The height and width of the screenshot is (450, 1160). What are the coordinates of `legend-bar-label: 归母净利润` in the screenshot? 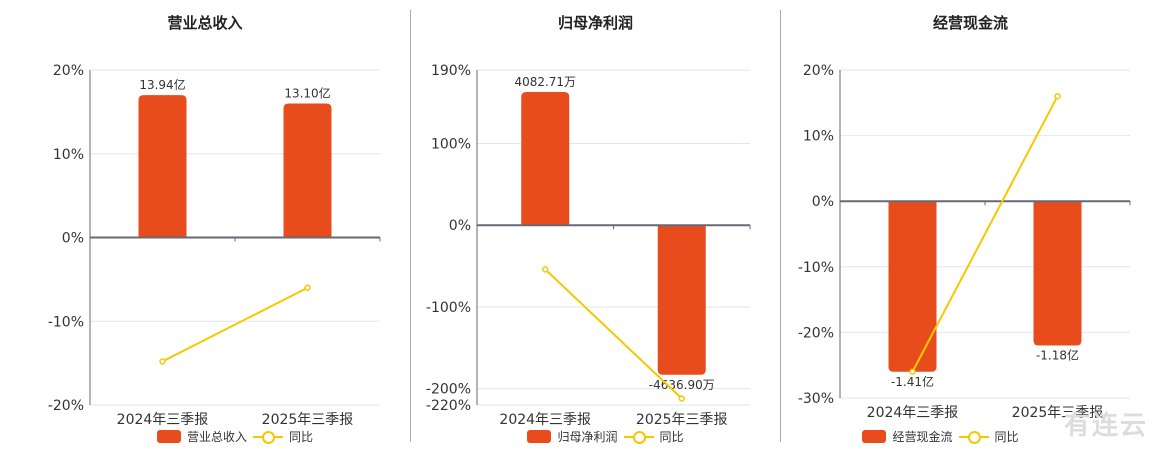 It's located at (587, 437).